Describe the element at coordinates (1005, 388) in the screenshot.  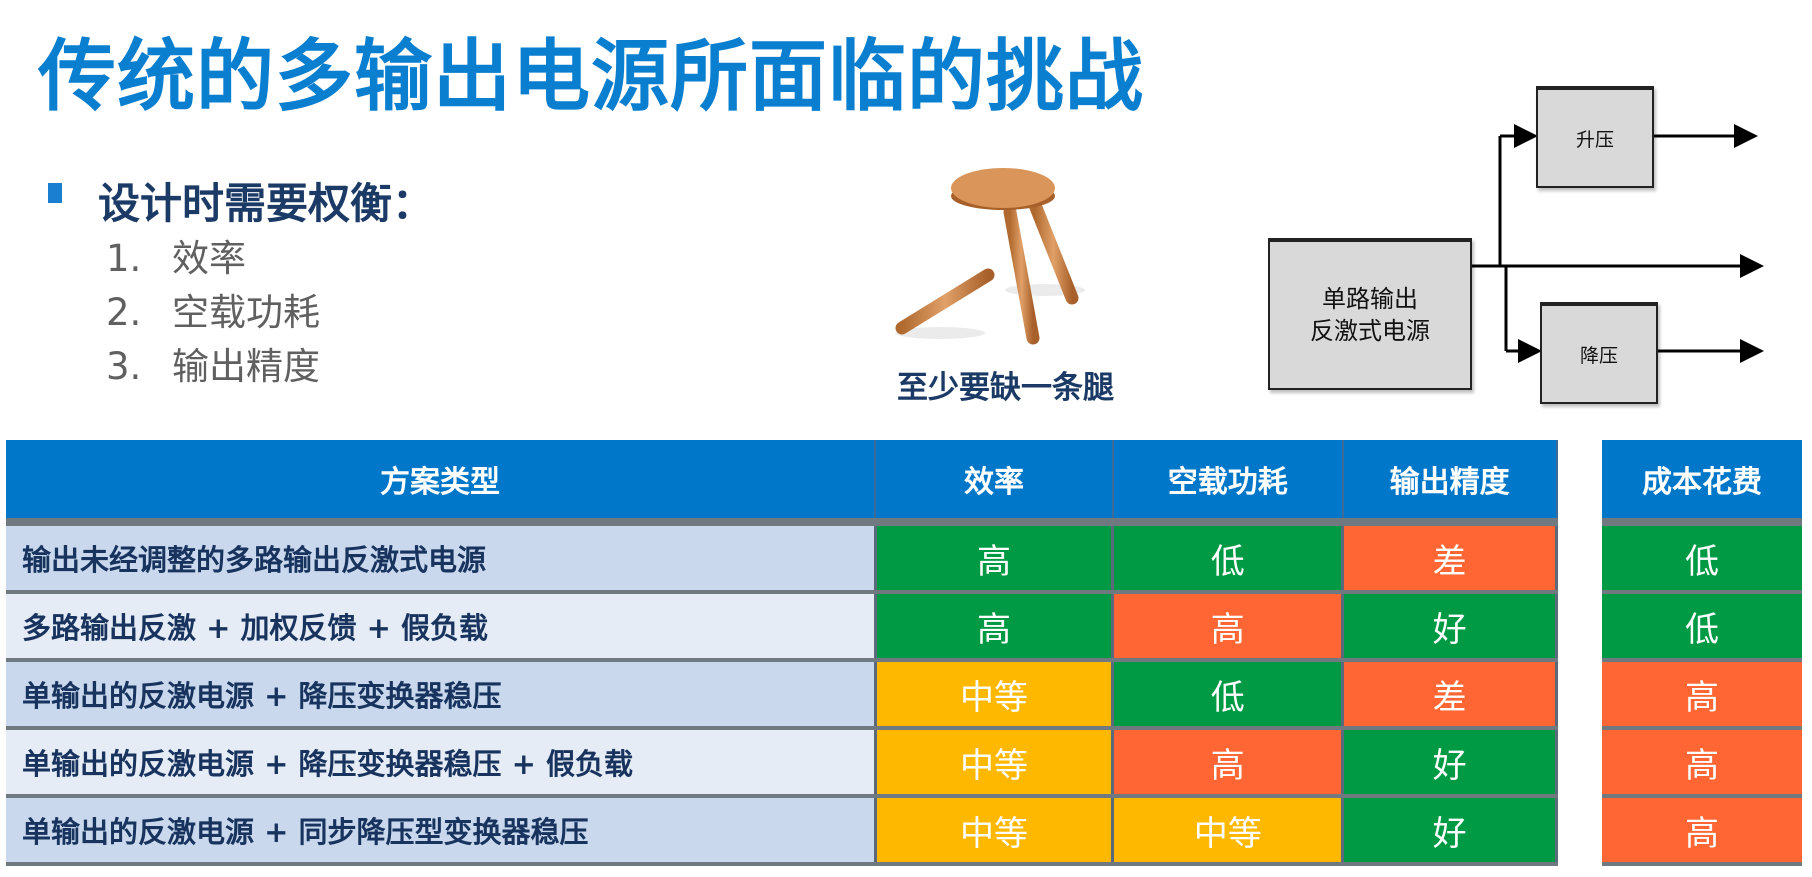
I see `stool-caption: 至少要缺一条腿` at that location.